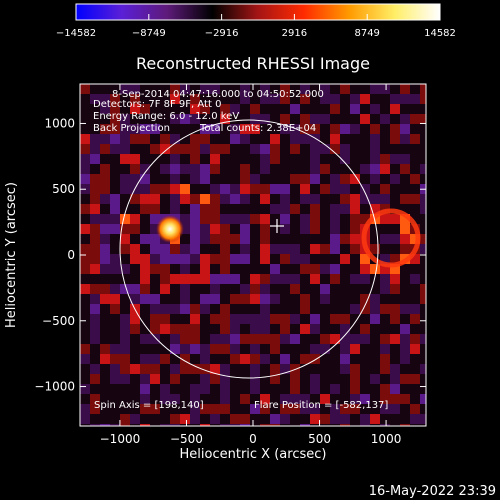 The width and height of the screenshot is (500, 500). What do you see at coordinates (294, 33) in the screenshot?
I see `colorbar-tick-label: 2916` at bounding box center [294, 33].